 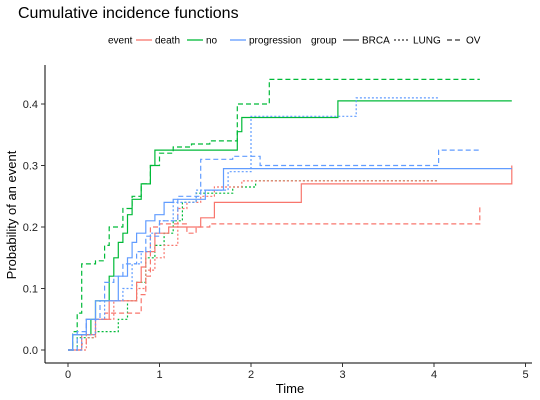 What do you see at coordinates (376, 41) in the screenshot?
I see `legend-label-brca: BRCA` at bounding box center [376, 41].